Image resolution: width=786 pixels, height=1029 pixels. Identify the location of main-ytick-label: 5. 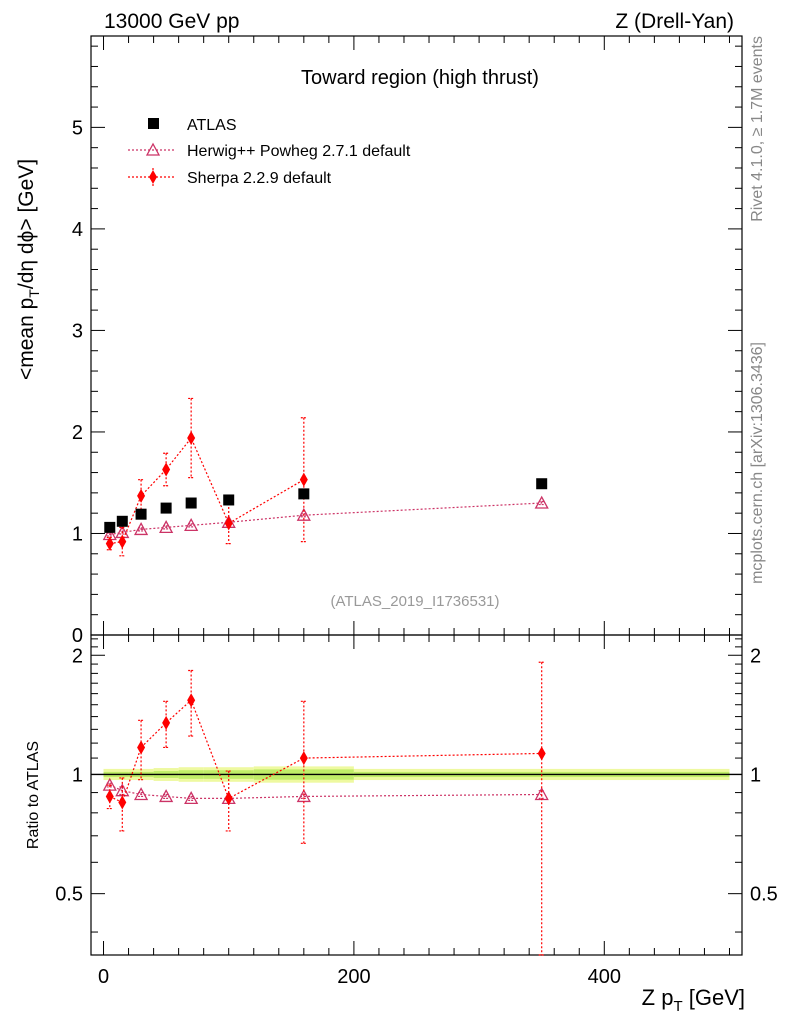
(77, 128).